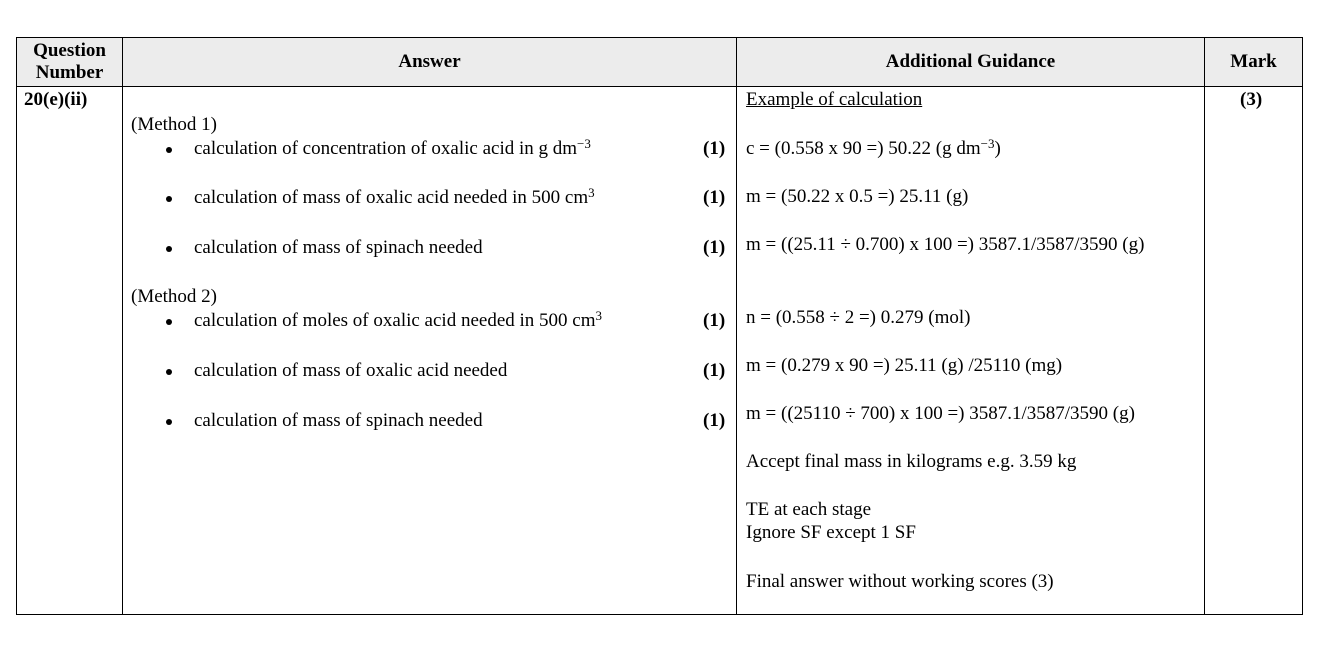  Describe the element at coordinates (584, 143) in the screenshot. I see `superscript: −3` at that location.